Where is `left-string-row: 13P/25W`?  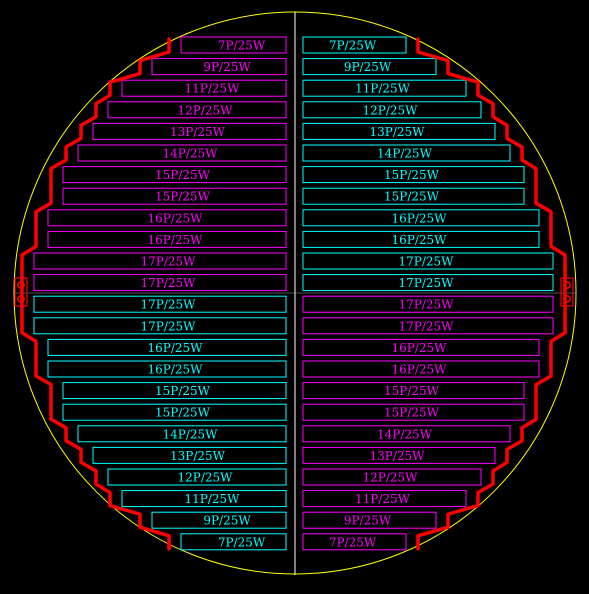 left-string-row: 13P/25W is located at coordinates (189, 455).